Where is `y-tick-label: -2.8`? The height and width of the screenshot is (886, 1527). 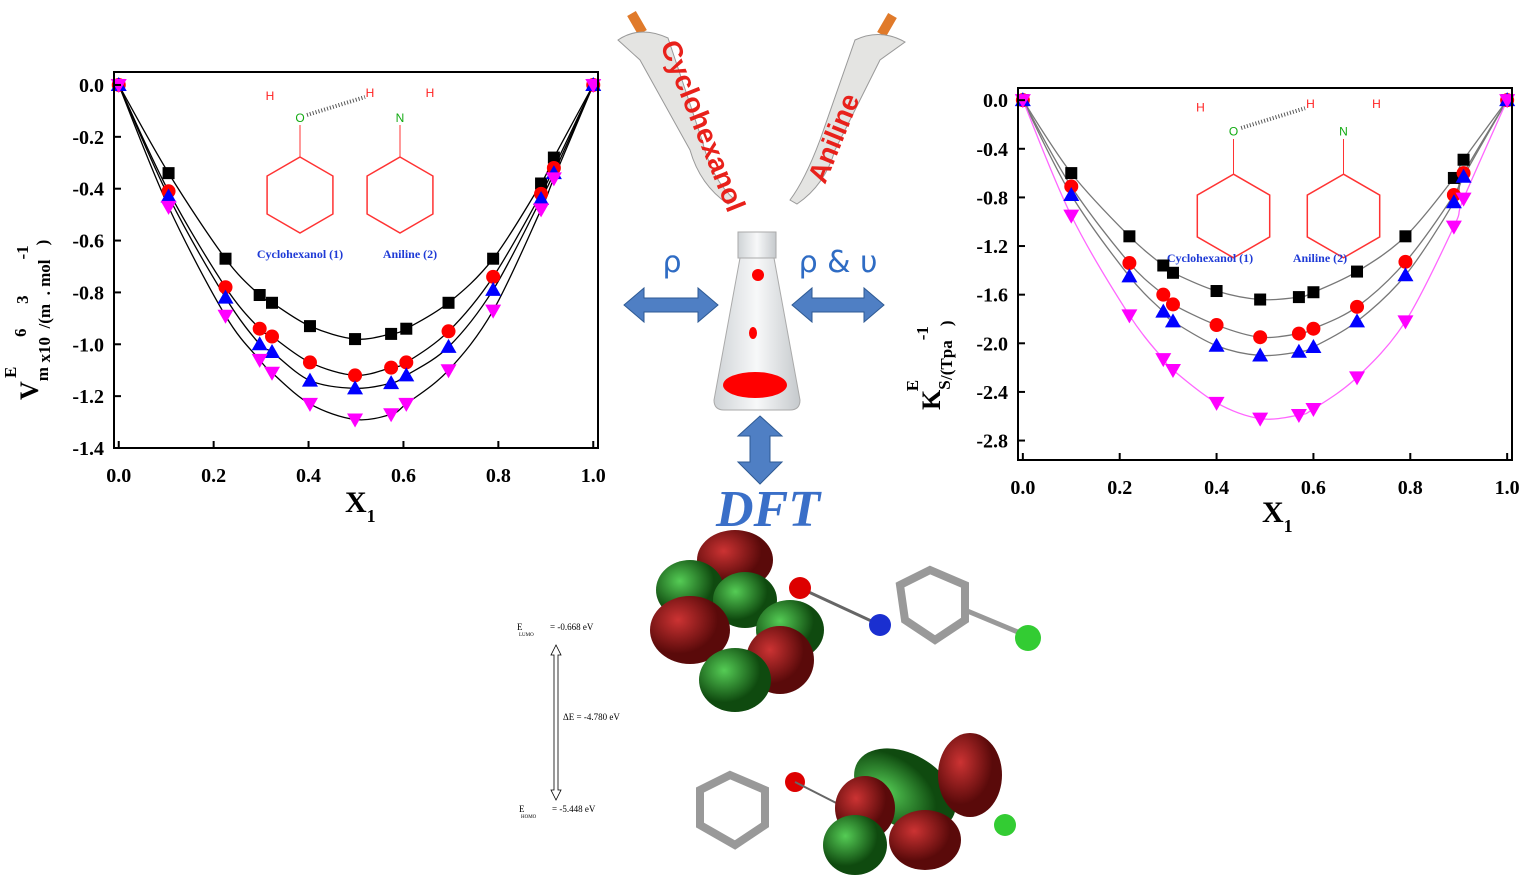
y-tick-label: -2.8 is located at coordinates (992, 442).